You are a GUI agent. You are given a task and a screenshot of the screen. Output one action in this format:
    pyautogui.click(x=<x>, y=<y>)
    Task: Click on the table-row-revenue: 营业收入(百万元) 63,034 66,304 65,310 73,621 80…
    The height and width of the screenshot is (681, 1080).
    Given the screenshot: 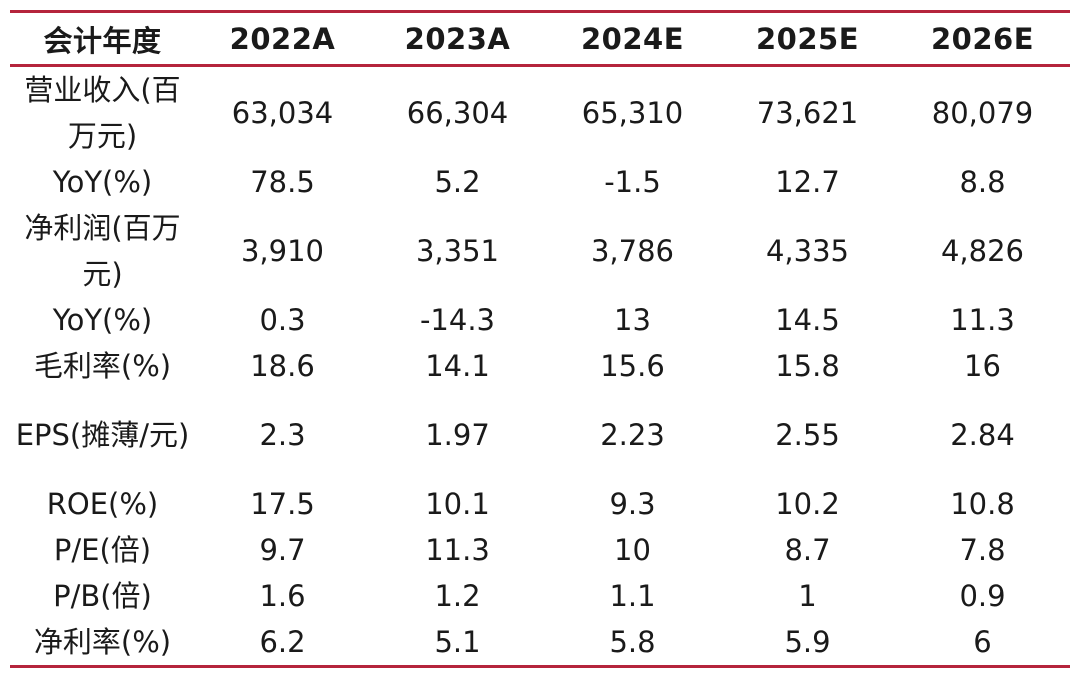 What is the action you would take?
    pyautogui.click(x=540, y=113)
    